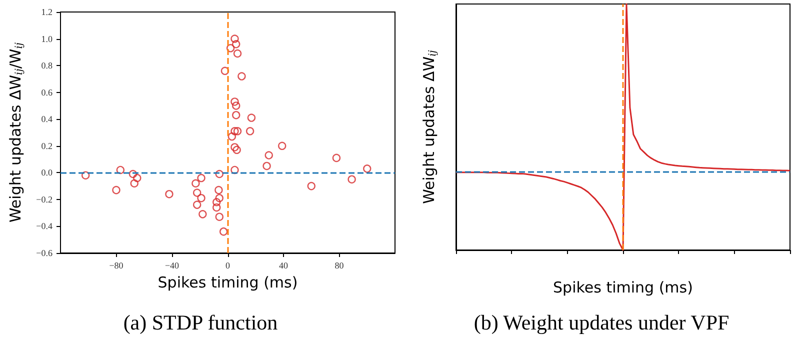 Image resolution: width=802 pixels, height=342 pixels. Describe the element at coordinates (15, 132) in the screenshot. I see `y-axis-title: Weight updates ΔWij/Wij` at that location.